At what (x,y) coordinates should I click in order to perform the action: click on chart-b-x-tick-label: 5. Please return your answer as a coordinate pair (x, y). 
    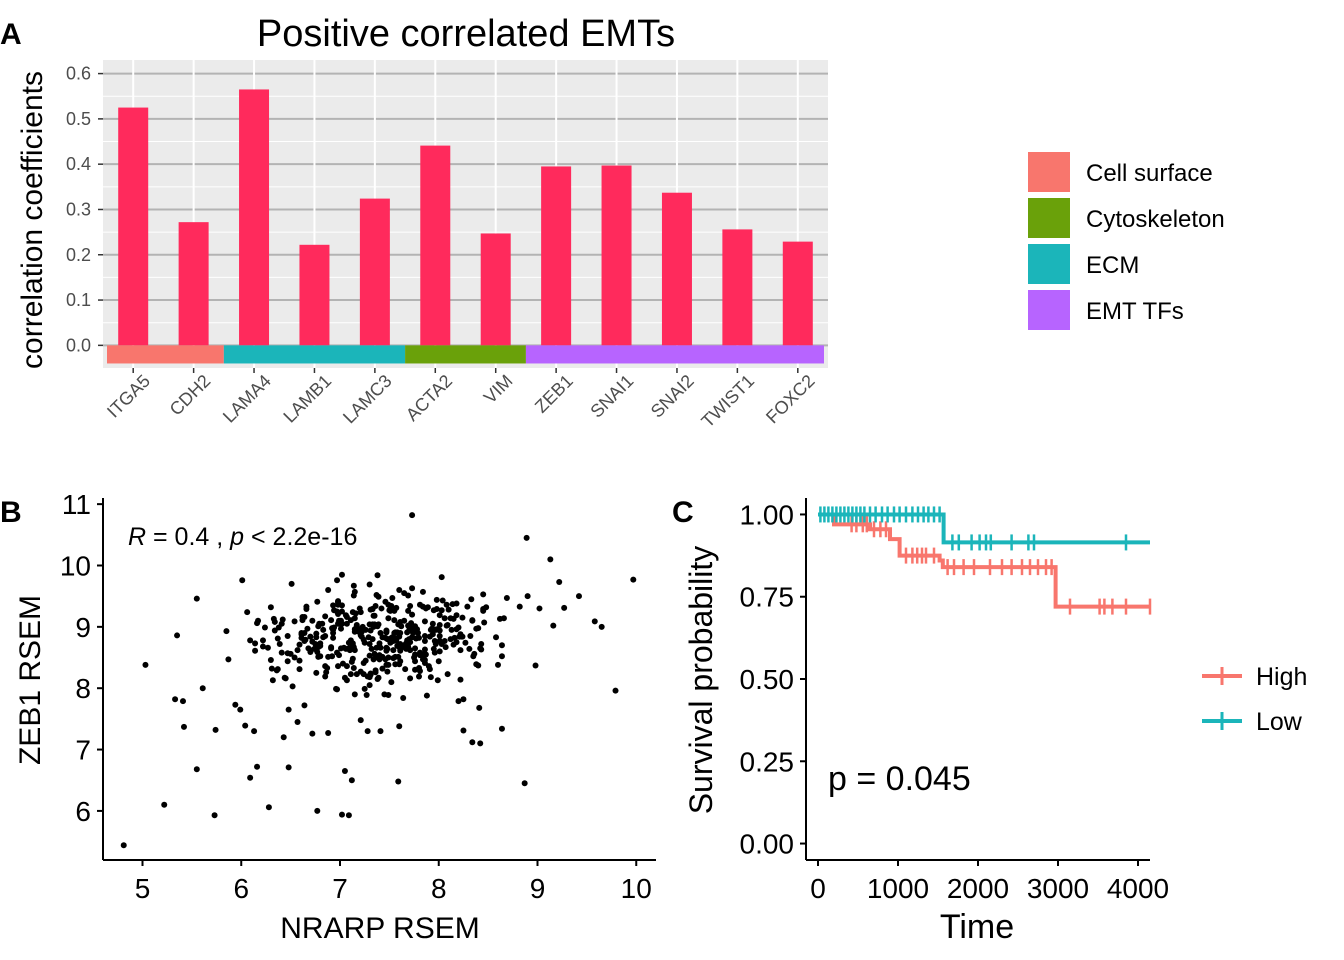
    Looking at the image, I should click on (143, 888).